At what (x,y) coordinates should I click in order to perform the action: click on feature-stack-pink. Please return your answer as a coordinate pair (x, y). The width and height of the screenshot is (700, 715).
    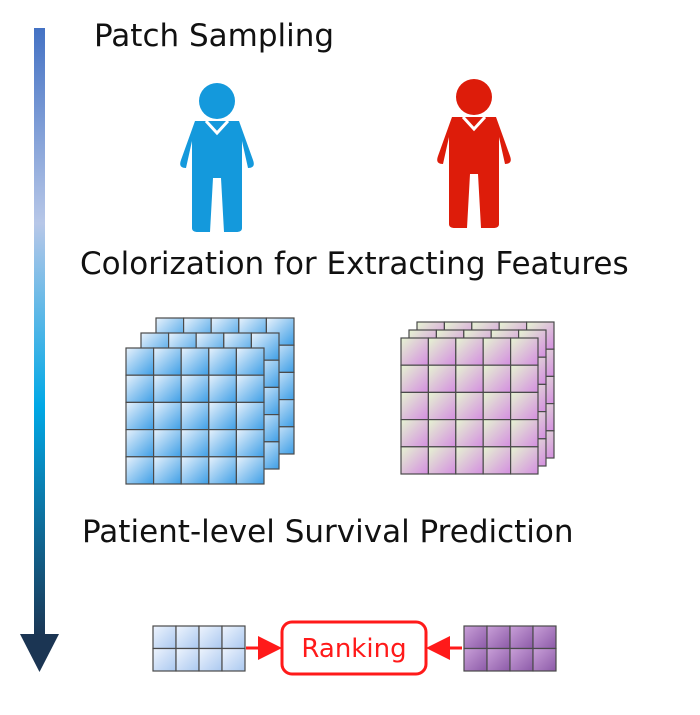
    Looking at the image, I should click on (477, 398).